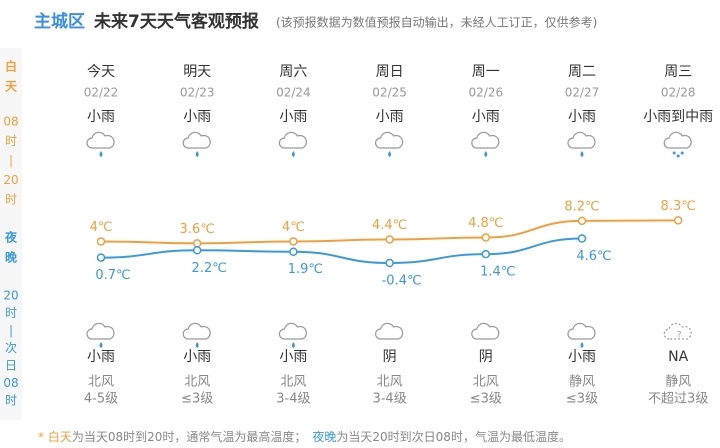  What do you see at coordinates (390, 72) in the screenshot?
I see `day-name: 周日` at bounding box center [390, 72].